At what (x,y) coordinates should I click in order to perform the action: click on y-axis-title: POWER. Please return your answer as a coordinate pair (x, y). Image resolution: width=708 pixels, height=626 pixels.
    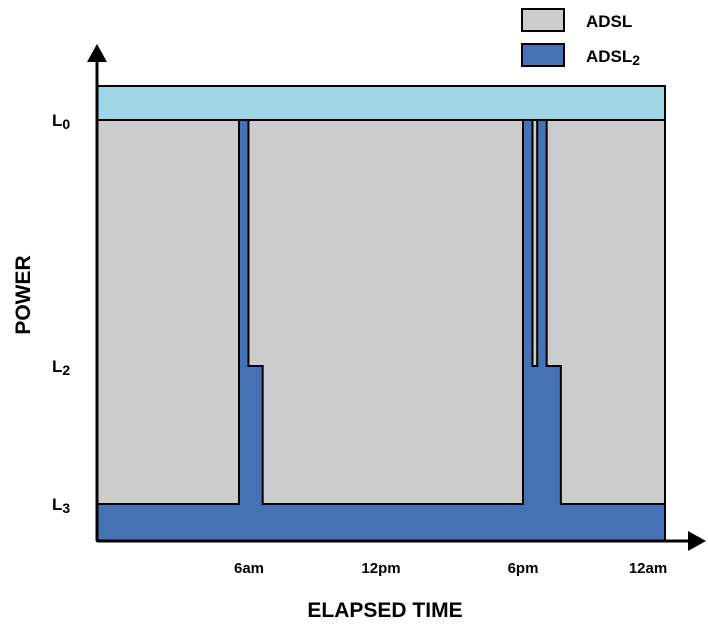
    Looking at the image, I should click on (23, 294).